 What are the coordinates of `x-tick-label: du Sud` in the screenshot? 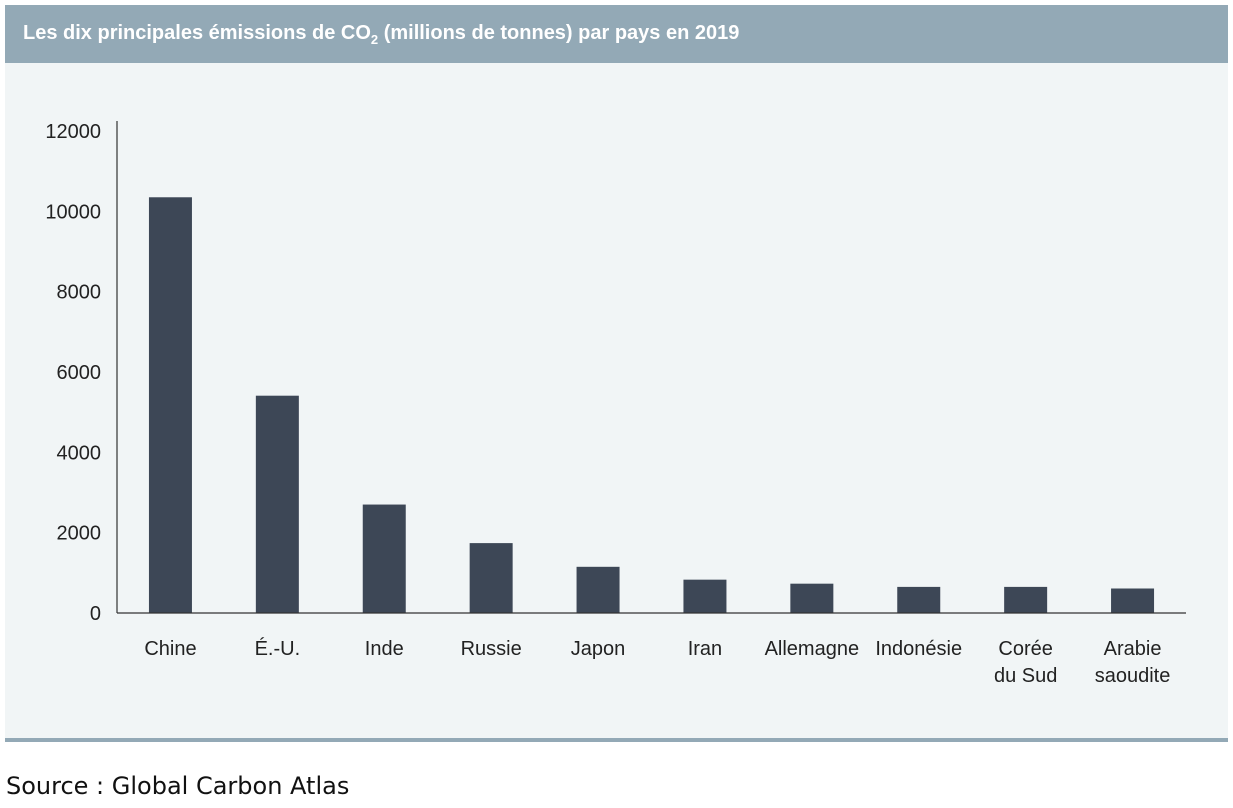 It's located at (1025, 676).